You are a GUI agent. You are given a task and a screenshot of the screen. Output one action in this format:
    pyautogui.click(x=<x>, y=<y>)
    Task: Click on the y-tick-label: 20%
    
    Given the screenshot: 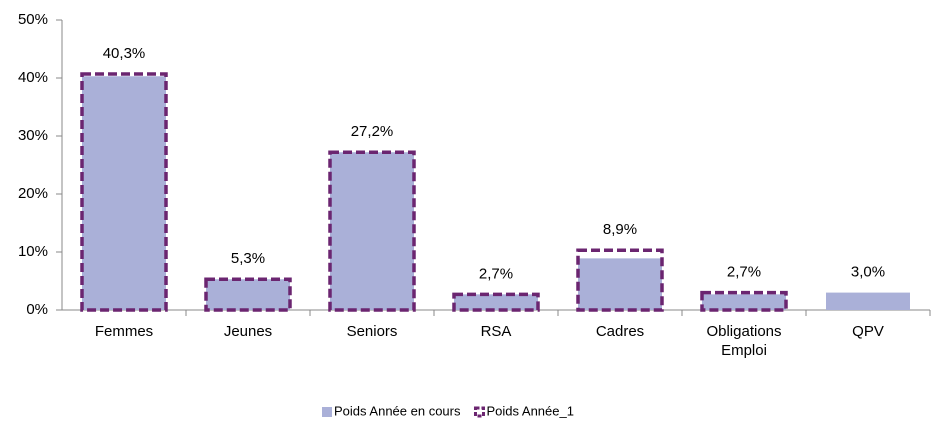 What is the action you would take?
    pyautogui.click(x=33, y=193)
    